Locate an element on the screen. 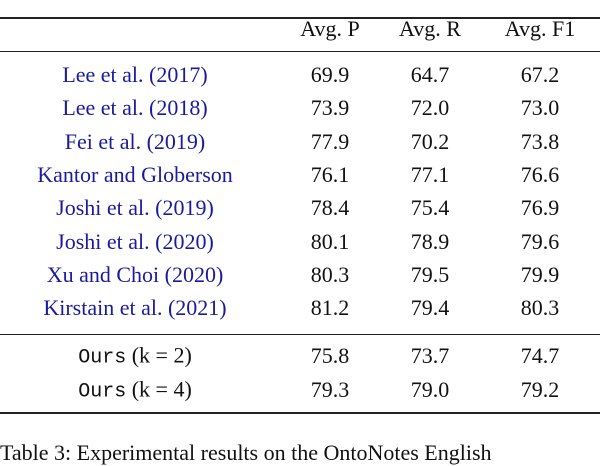 This screenshot has width=600, height=466. score: 79.2 is located at coordinates (540, 389).